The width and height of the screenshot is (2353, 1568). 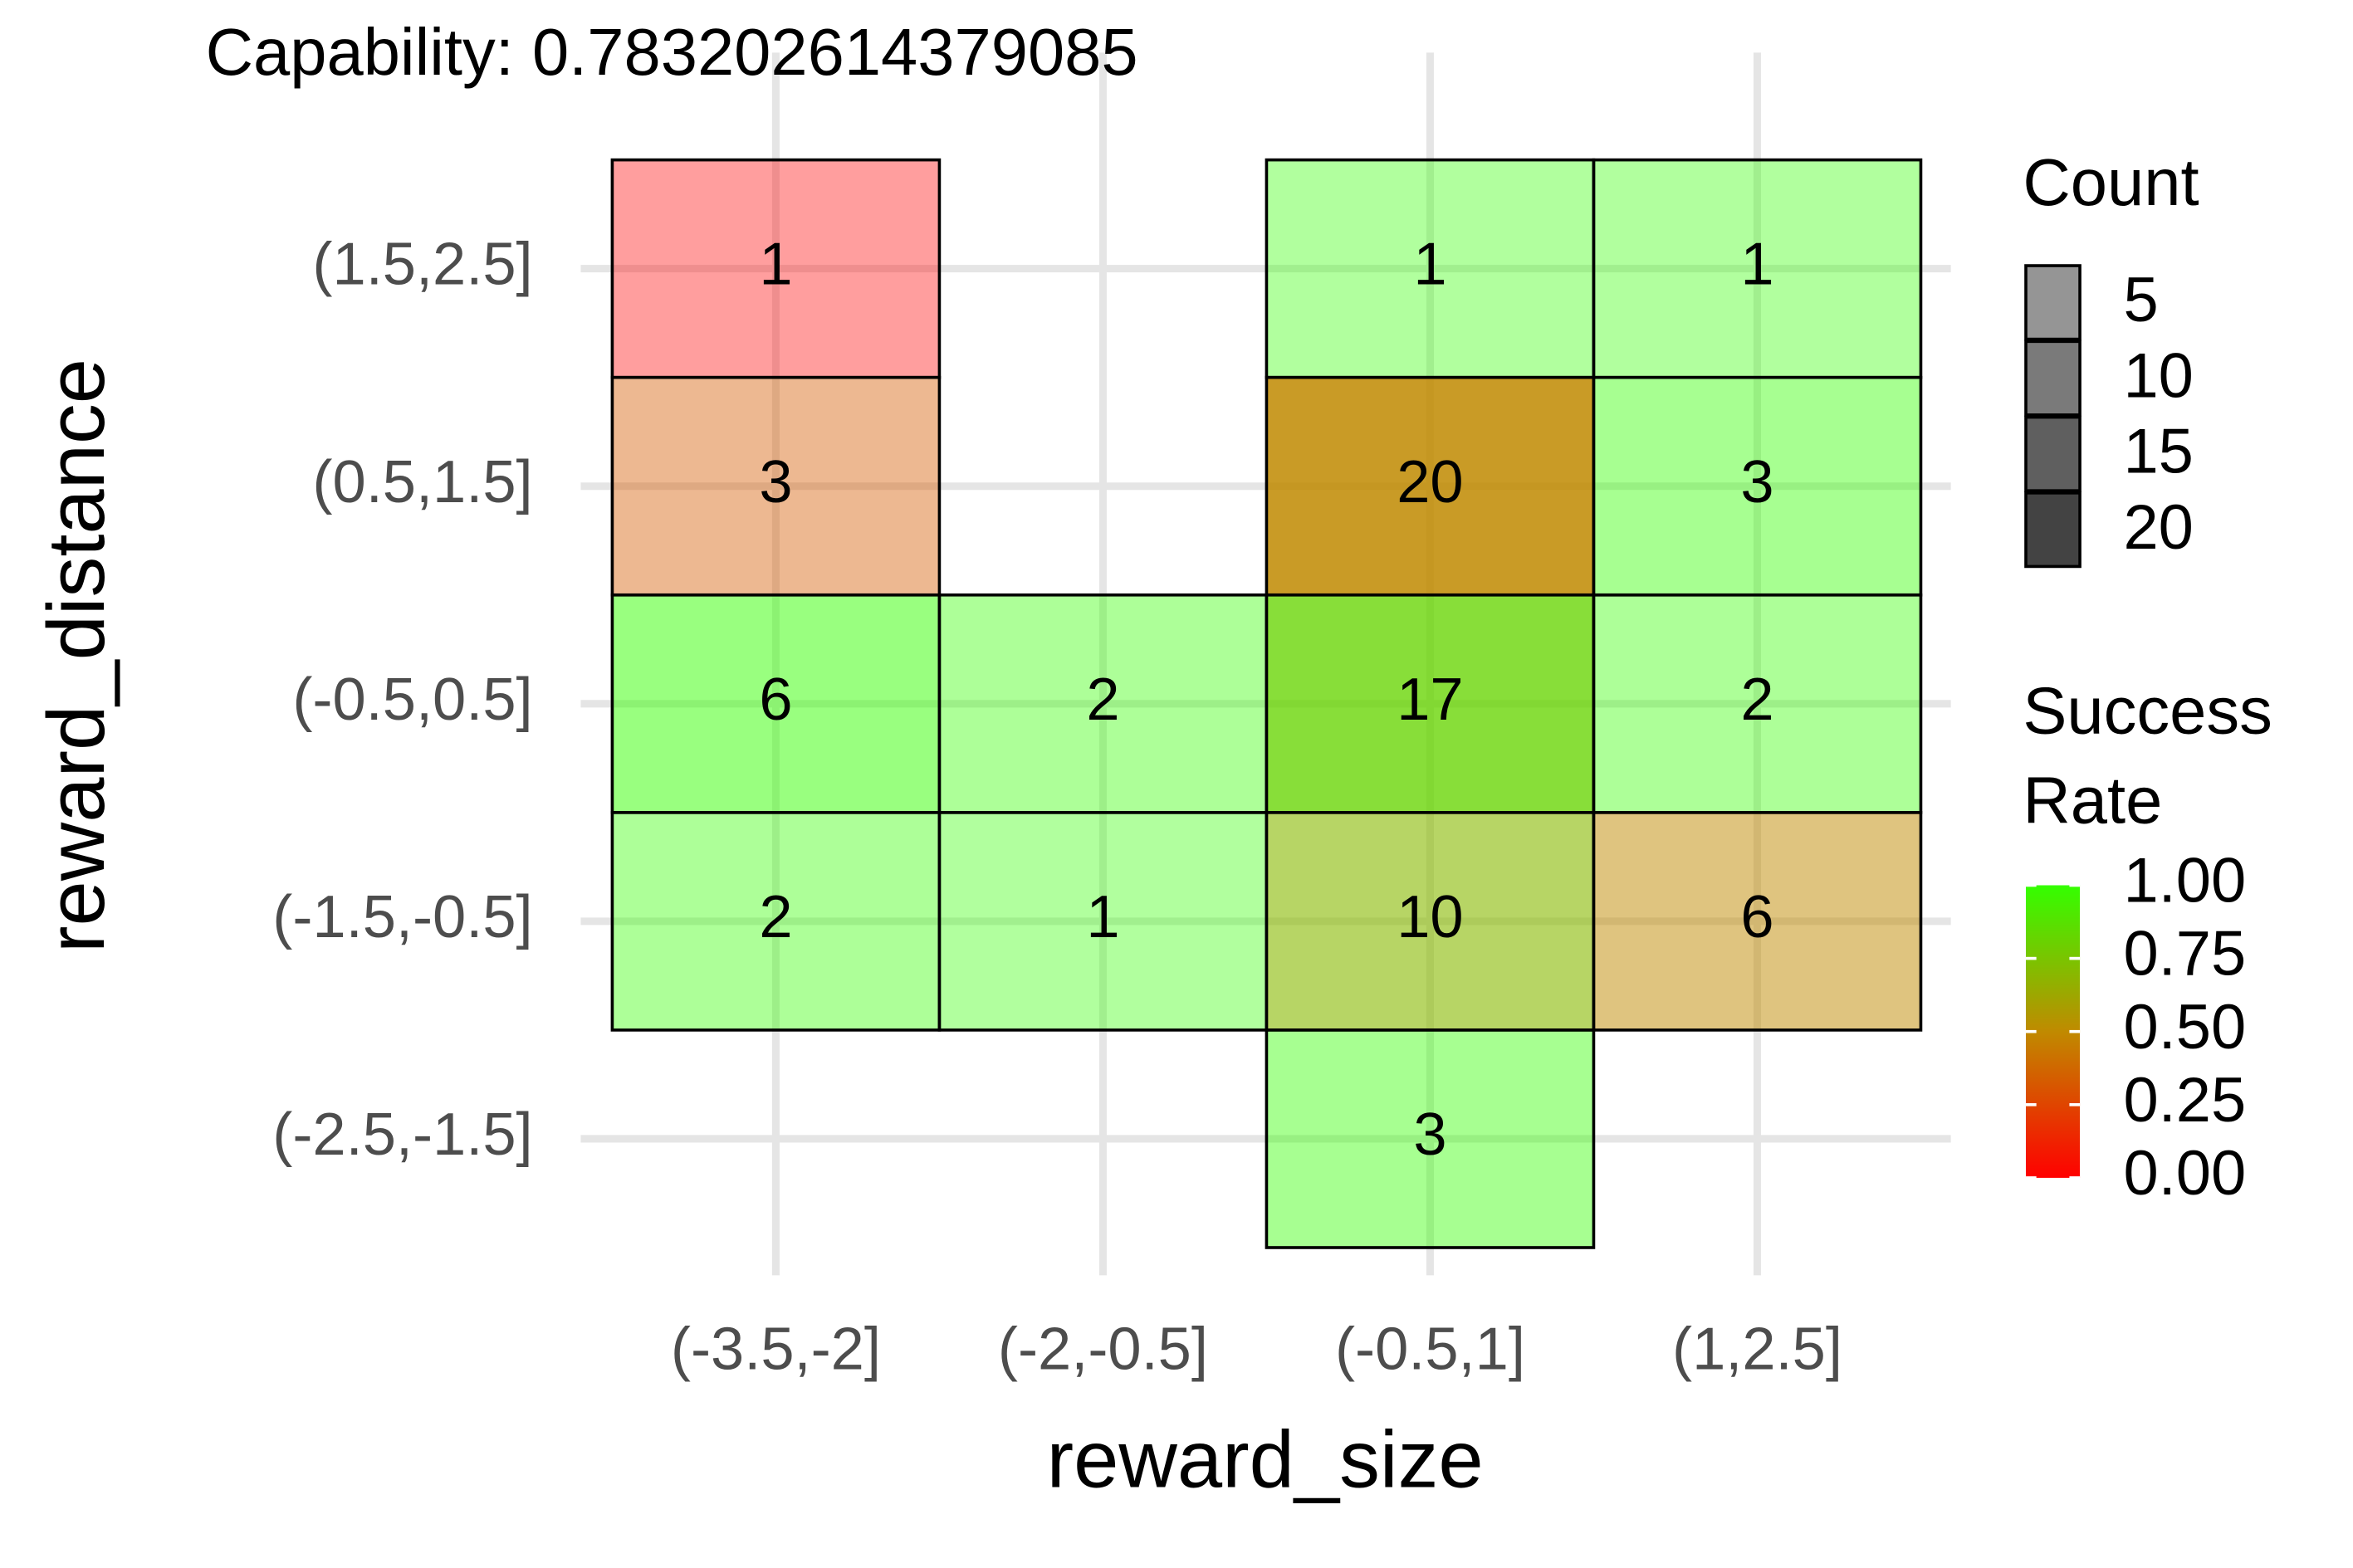 I want to click on x-tick-label: (-3.5,-2], so click(x=776, y=1350).